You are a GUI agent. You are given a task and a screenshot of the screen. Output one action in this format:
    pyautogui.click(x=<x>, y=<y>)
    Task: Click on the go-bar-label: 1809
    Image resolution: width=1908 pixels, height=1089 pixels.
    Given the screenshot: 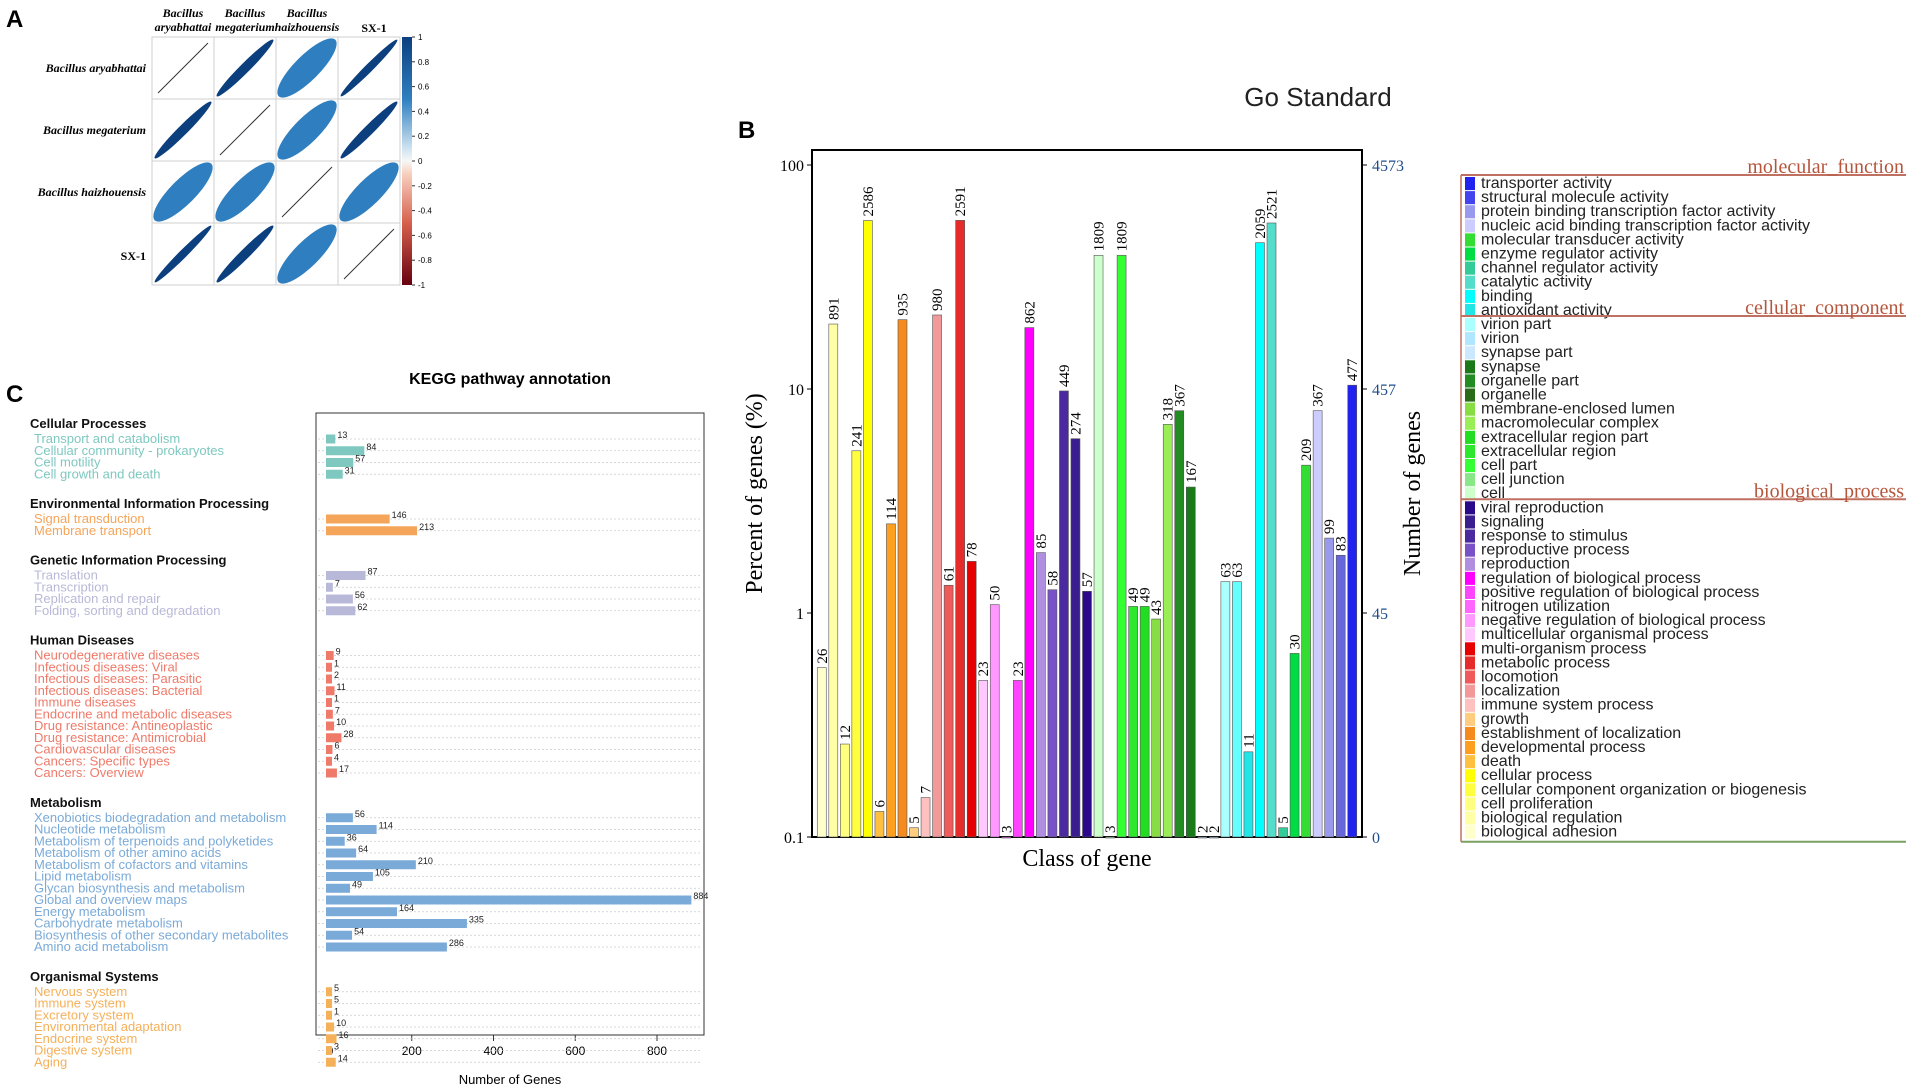 What is the action you would take?
    pyautogui.click(x=1123, y=236)
    